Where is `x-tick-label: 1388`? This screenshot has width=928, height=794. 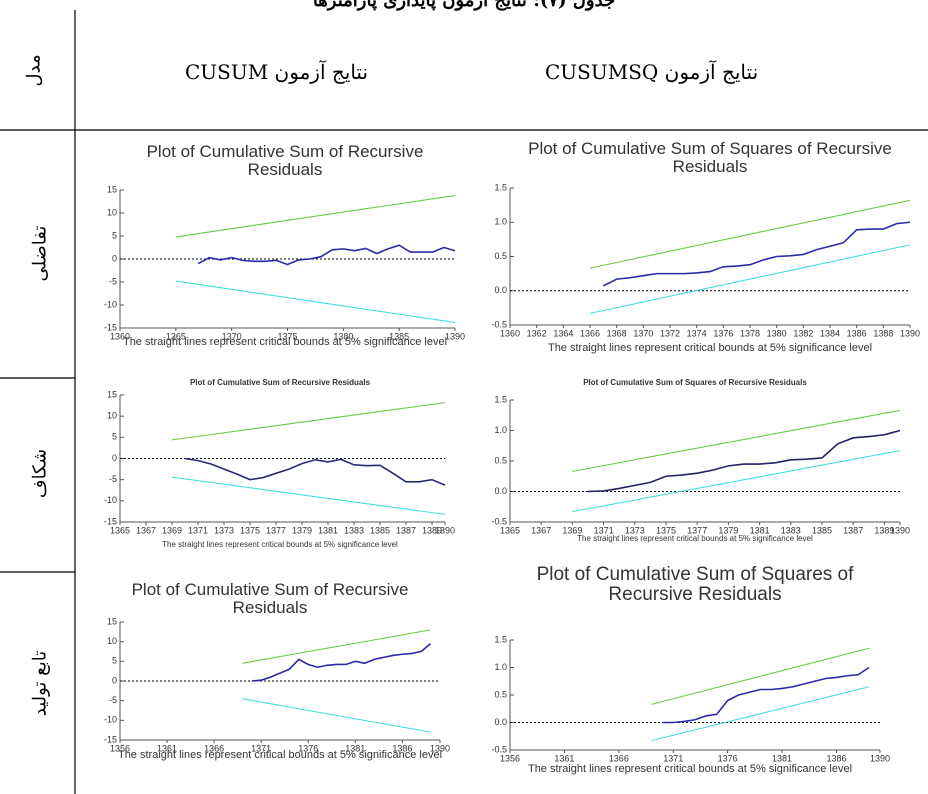
x-tick-label: 1388 is located at coordinates (883, 333).